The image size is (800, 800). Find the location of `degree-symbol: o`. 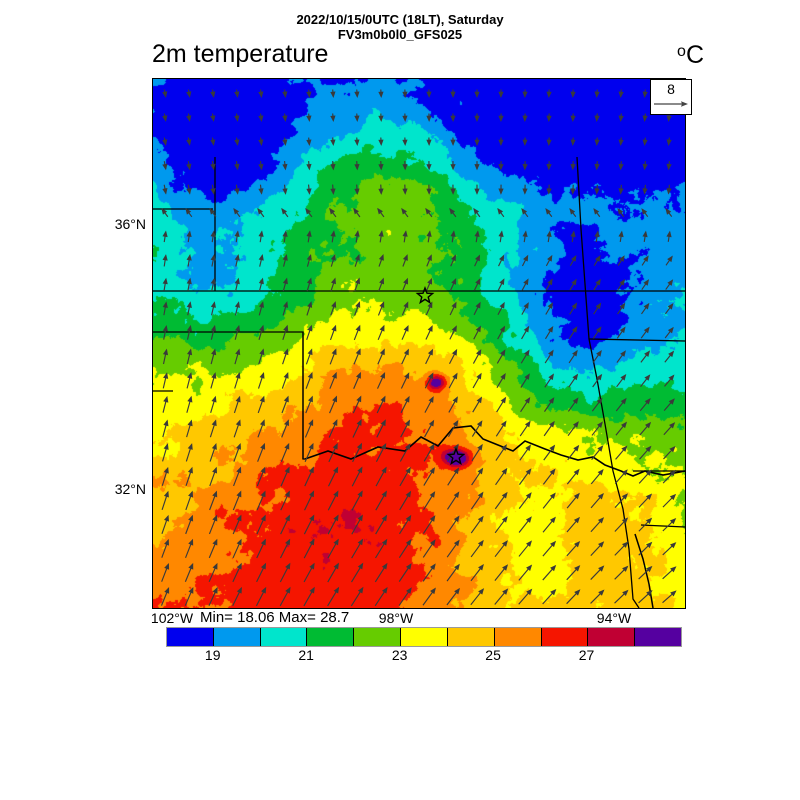

degree-symbol: o is located at coordinates (681, 51).